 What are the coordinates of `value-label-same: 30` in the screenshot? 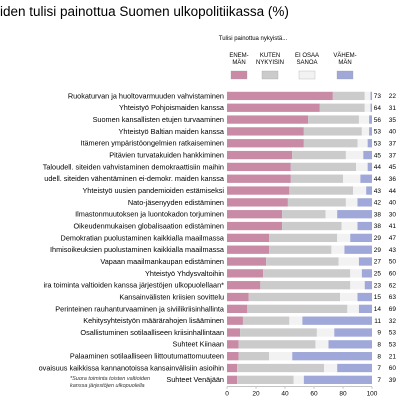 It's located at (393, 214).